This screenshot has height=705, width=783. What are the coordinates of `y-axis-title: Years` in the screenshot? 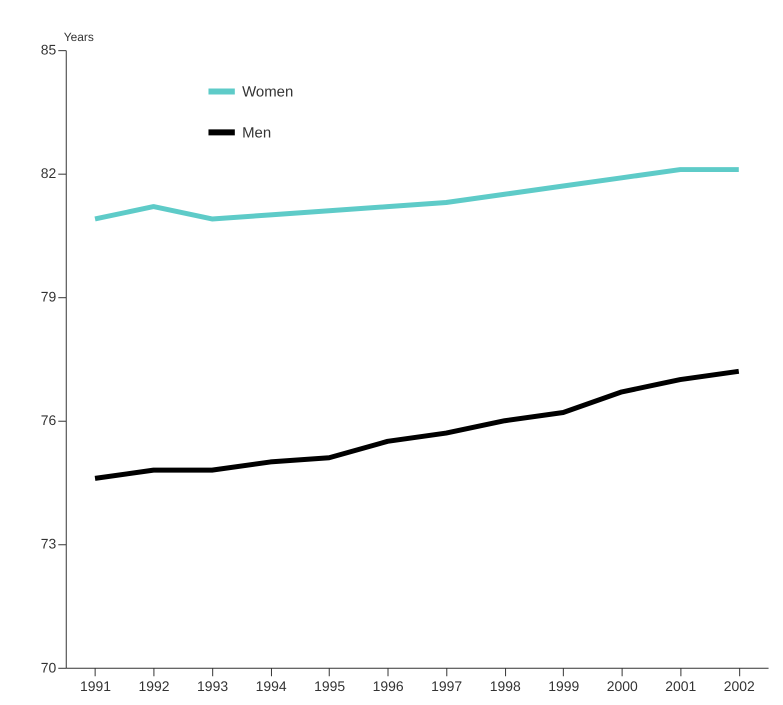 It's located at (79, 37).